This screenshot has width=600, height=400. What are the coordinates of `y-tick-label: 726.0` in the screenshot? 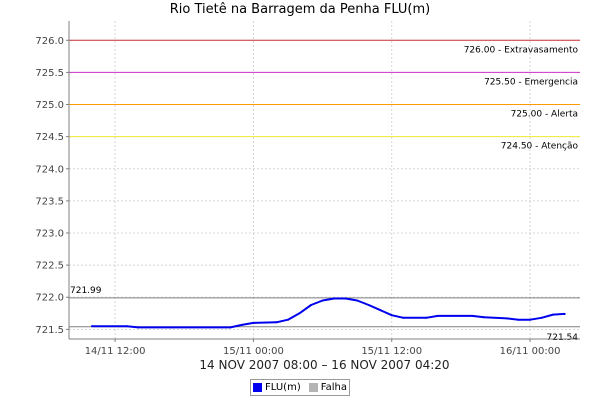 It's located at (49, 41).